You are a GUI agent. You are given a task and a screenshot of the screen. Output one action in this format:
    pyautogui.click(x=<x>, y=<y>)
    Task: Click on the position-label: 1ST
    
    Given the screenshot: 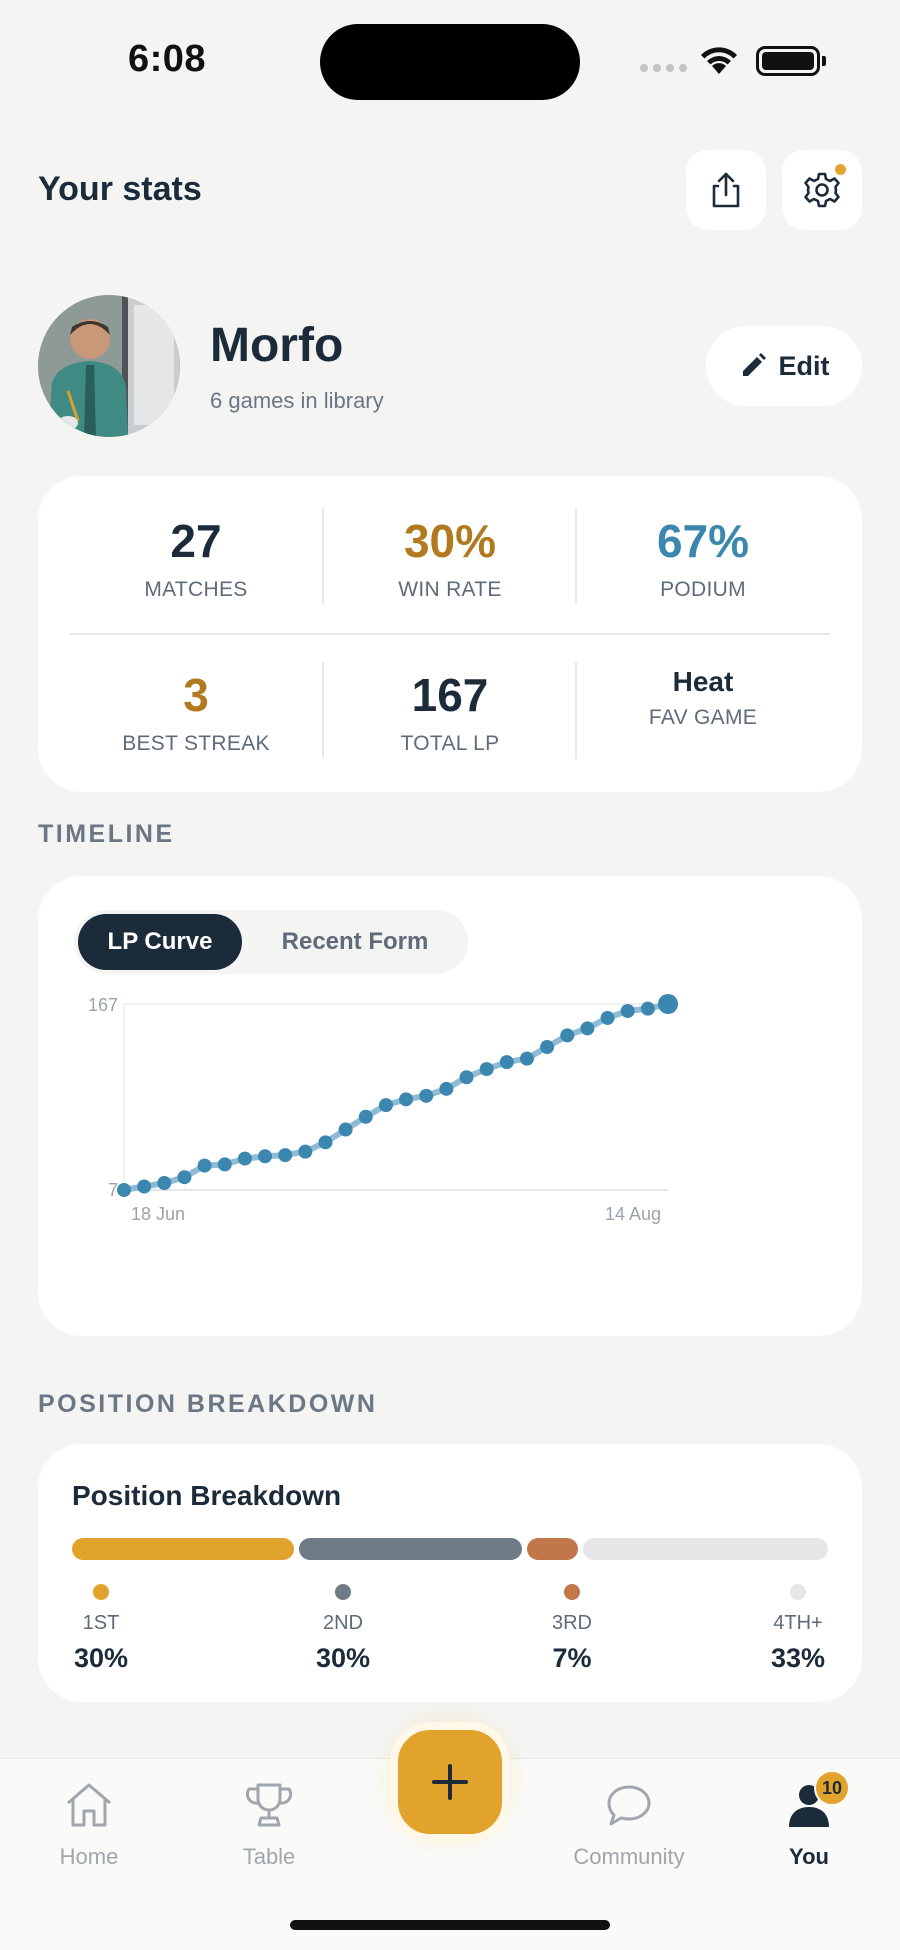 What is the action you would take?
    pyautogui.click(x=101, y=1623)
    